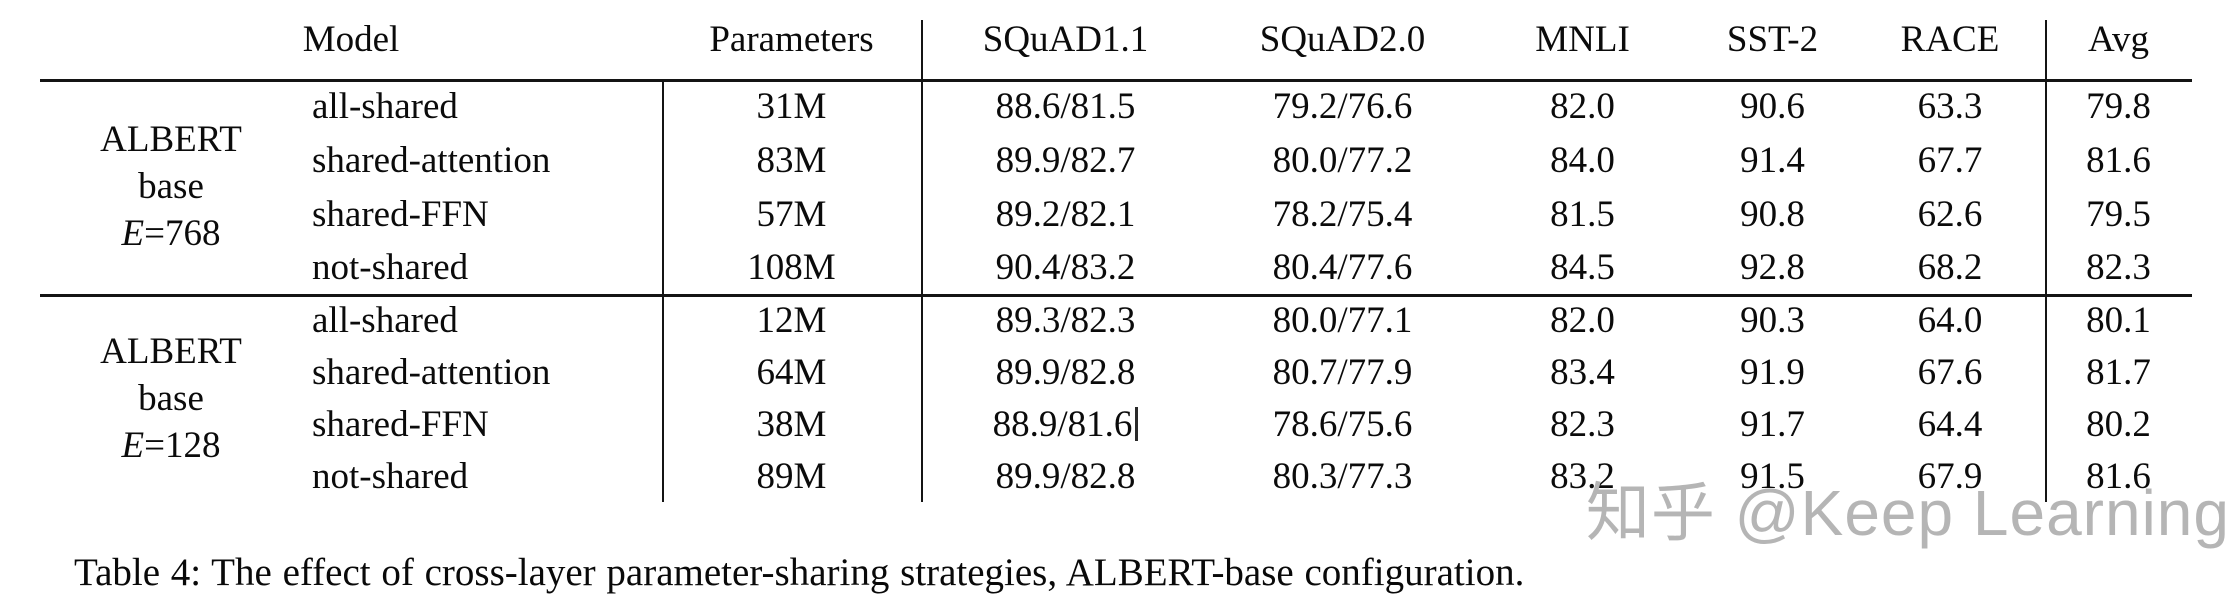 The width and height of the screenshot is (2236, 608). I want to click on vertical-rule-model-parameters, so click(663, 292).